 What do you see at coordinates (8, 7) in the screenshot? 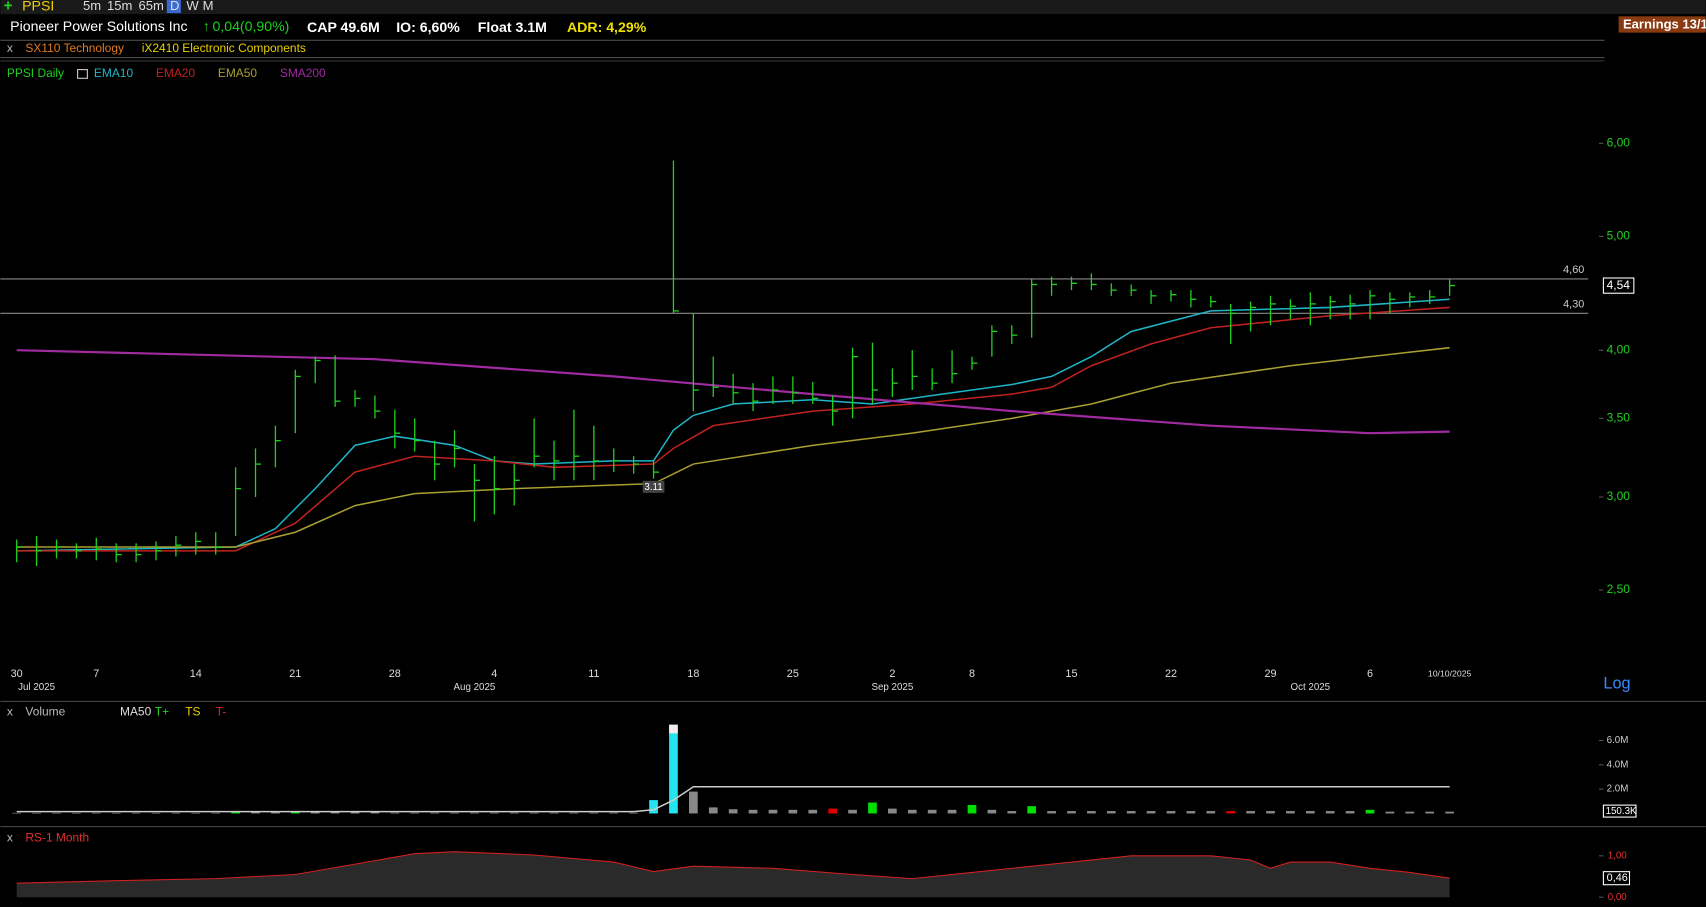
I see `add-icon: +` at bounding box center [8, 7].